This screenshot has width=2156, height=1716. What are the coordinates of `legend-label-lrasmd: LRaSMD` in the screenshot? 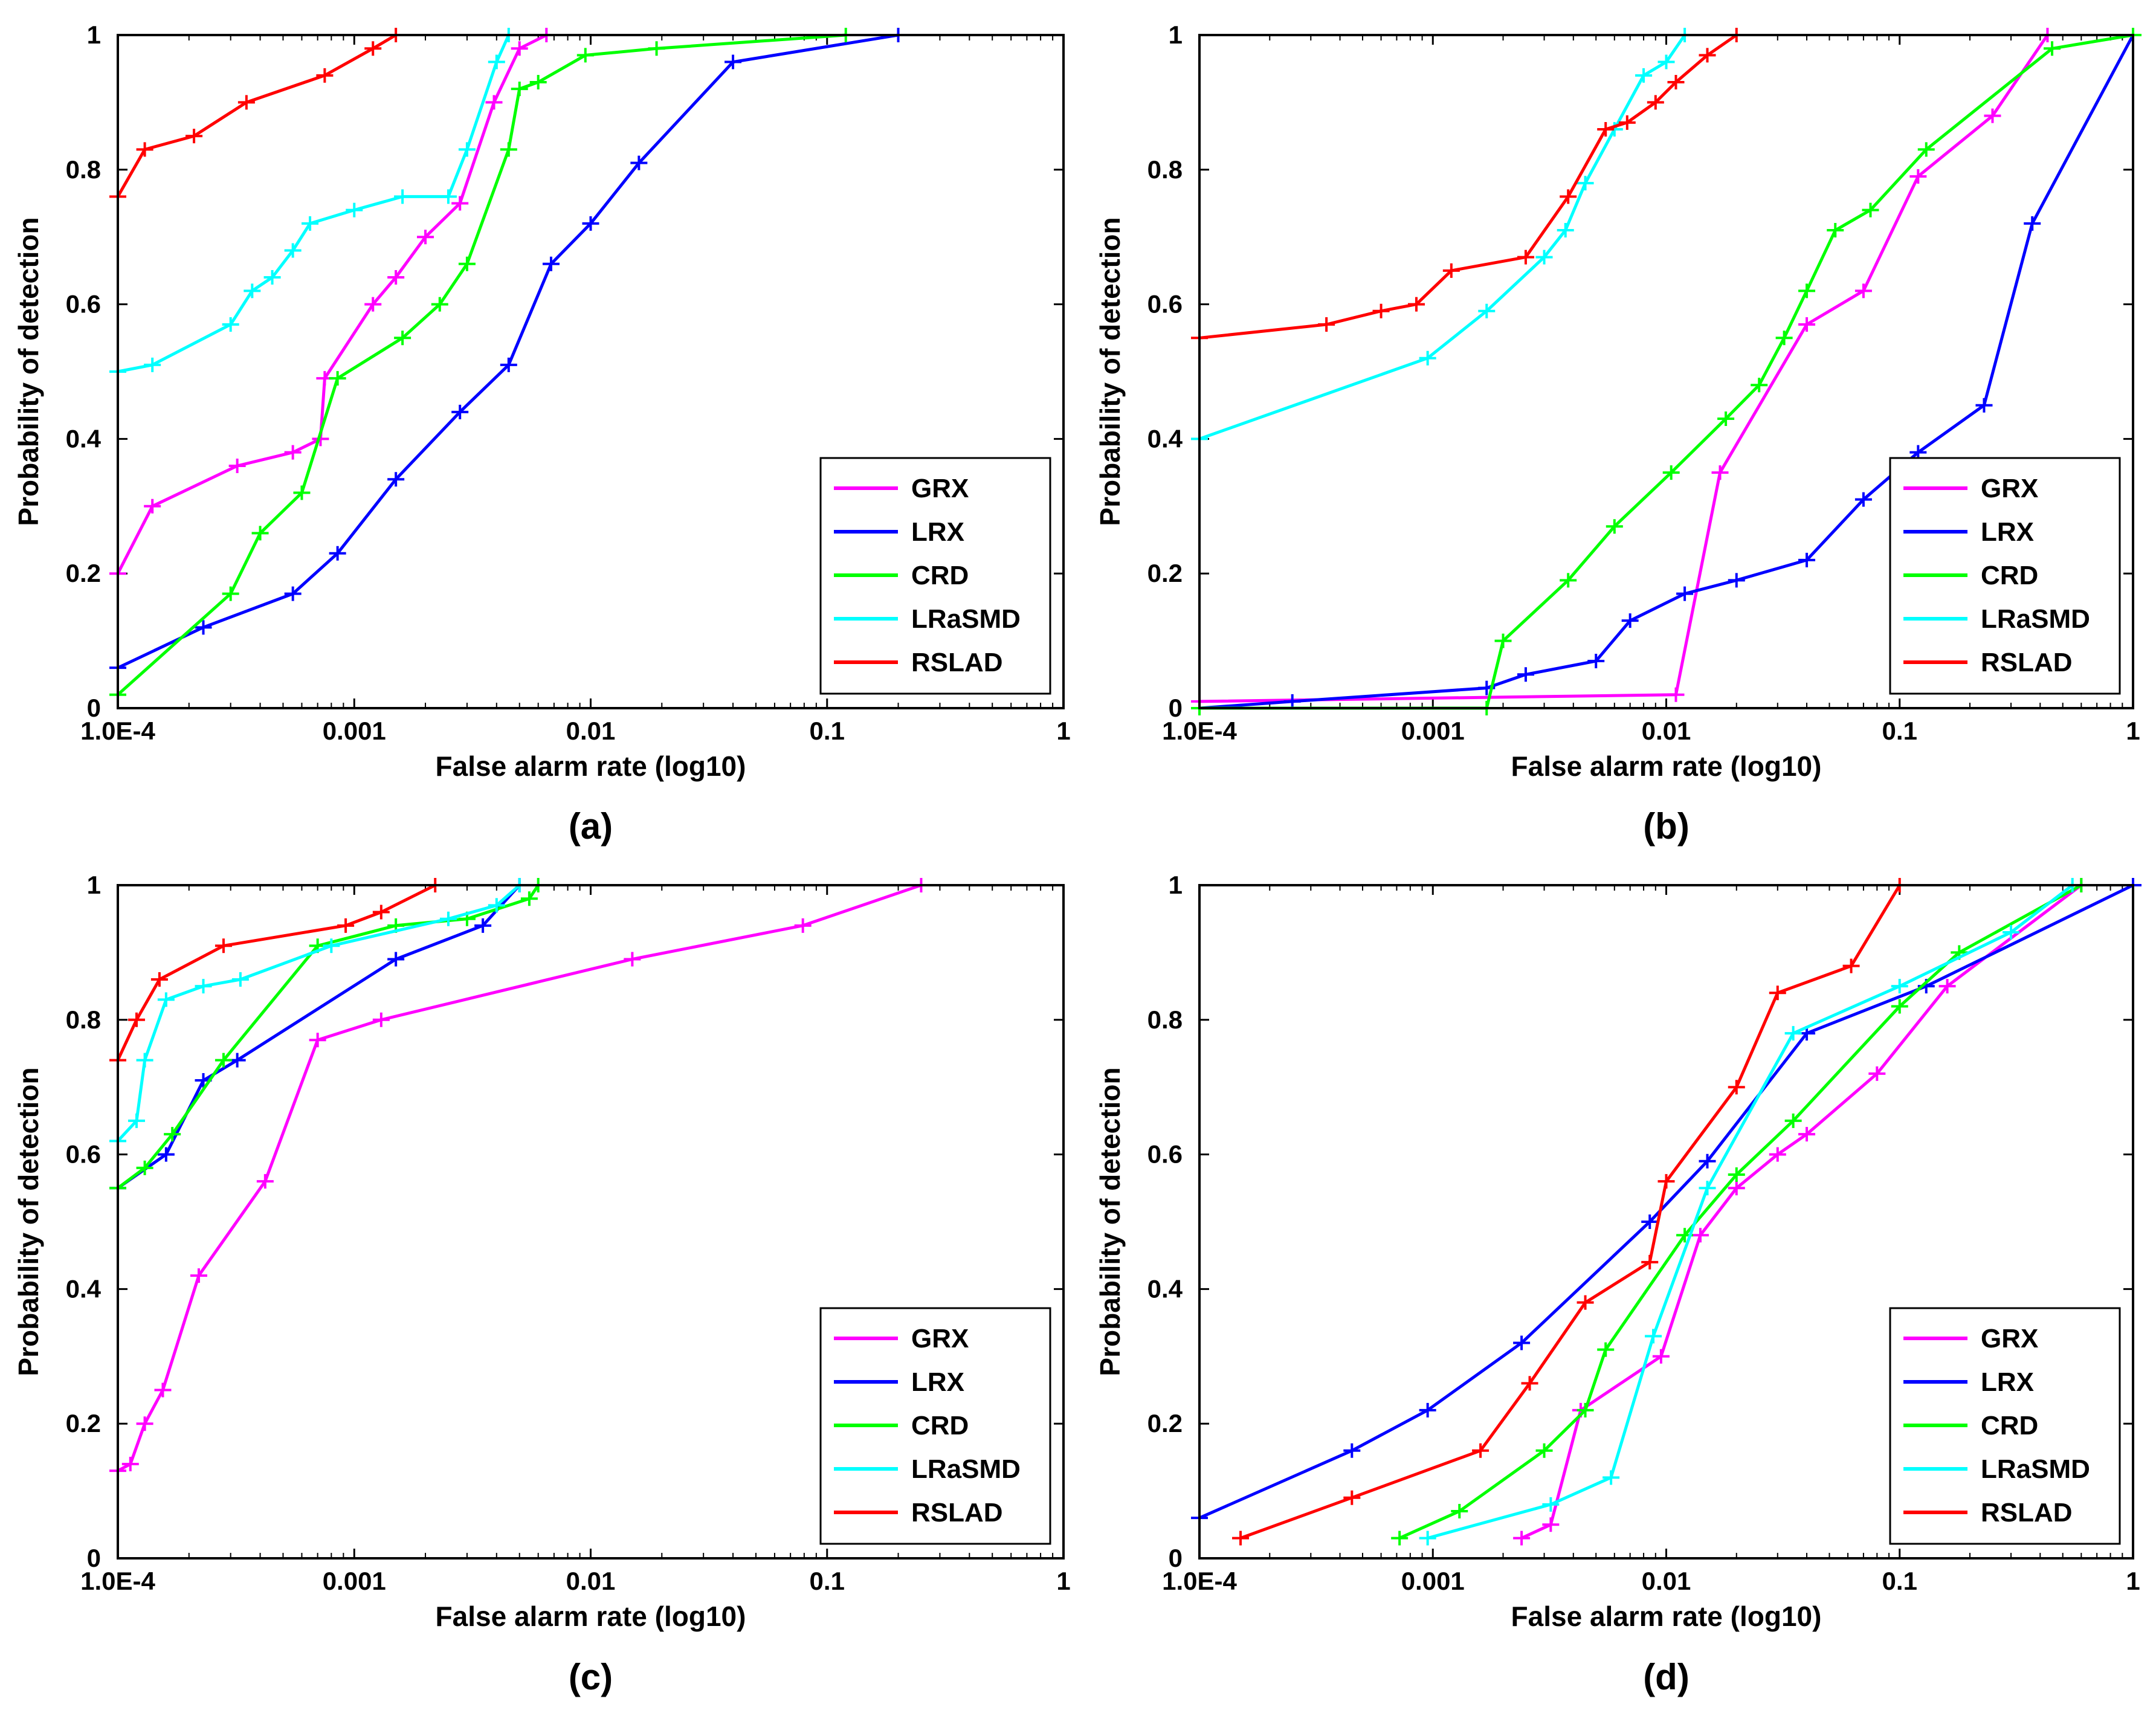 It's located at (2036, 619).